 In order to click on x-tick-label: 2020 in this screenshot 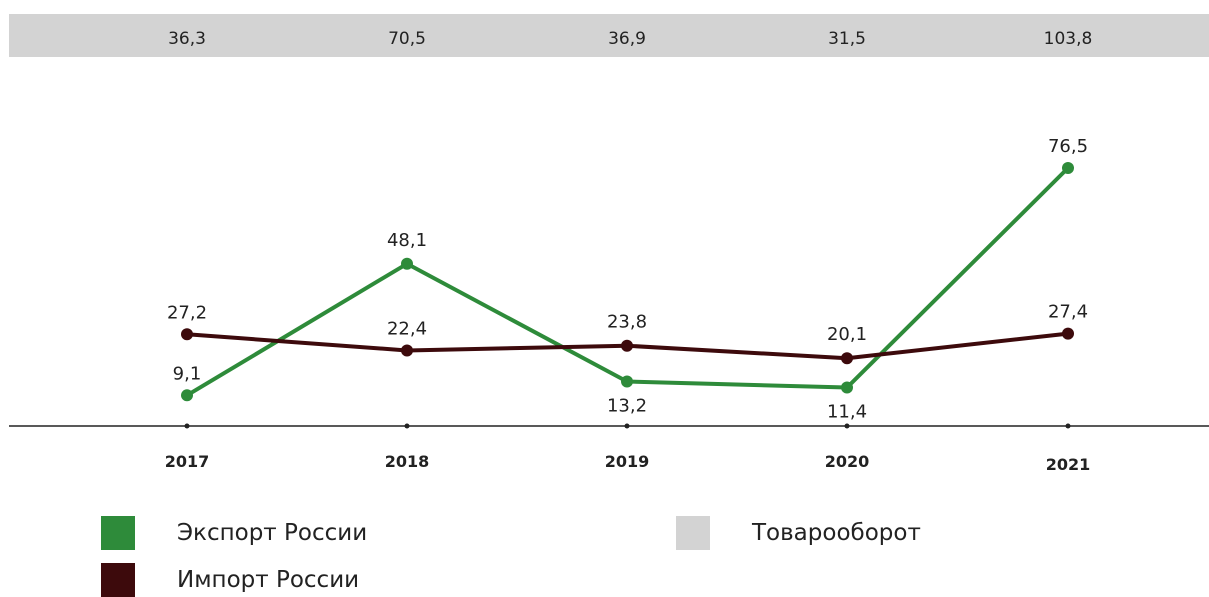, I will do `click(847, 461)`.